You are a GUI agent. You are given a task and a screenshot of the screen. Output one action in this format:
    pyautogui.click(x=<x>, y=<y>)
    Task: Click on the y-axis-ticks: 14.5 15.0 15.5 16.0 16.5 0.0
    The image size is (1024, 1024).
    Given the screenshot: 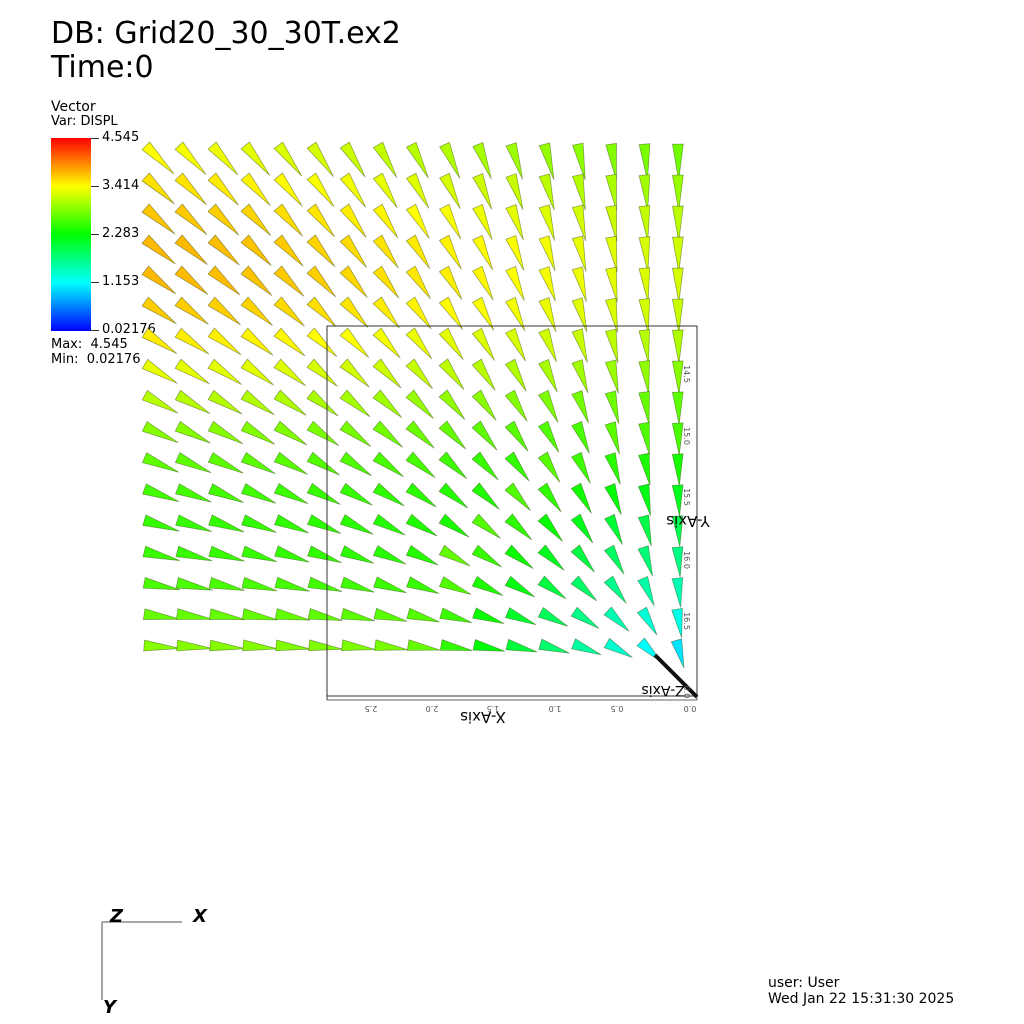 What is the action you would take?
    pyautogui.click(x=686, y=531)
    